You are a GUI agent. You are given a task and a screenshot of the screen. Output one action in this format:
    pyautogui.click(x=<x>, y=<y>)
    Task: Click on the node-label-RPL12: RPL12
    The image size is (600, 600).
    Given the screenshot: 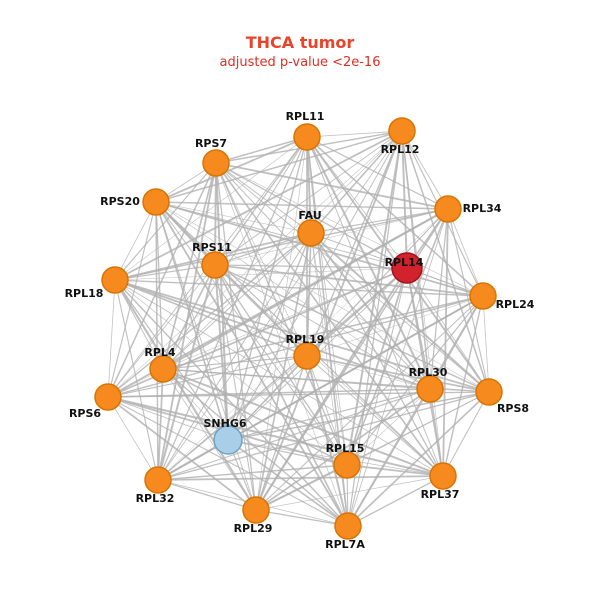 What is the action you would take?
    pyautogui.click(x=400, y=149)
    